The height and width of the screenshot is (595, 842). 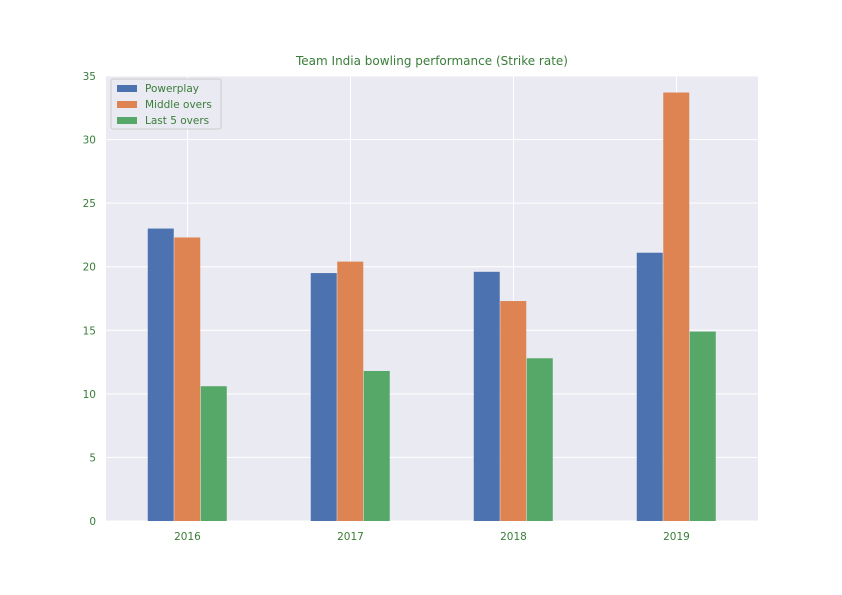 I want to click on x-tick-label: 2019, so click(x=676, y=537).